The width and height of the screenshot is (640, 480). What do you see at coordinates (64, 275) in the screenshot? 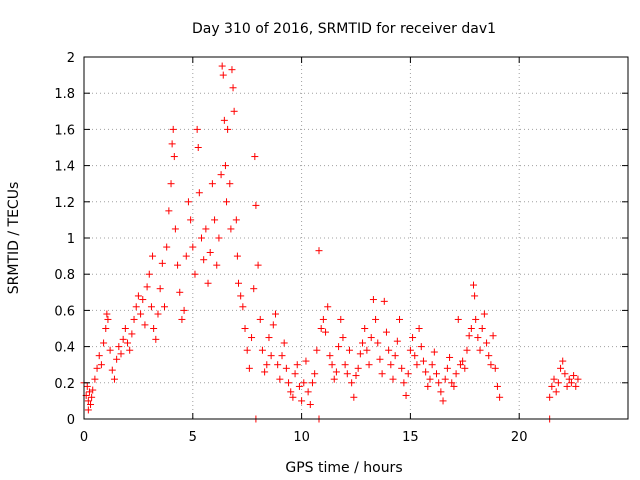
I see `y-tick-label: 0.8` at bounding box center [64, 275].